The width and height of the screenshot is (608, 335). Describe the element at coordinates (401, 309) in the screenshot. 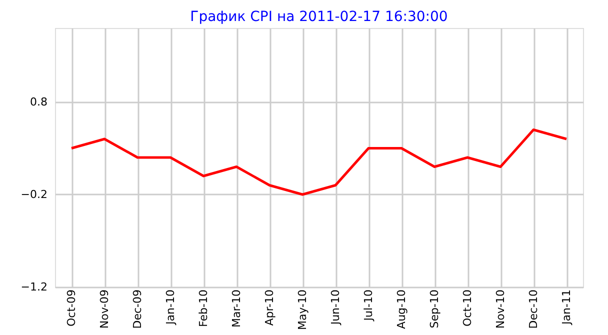

I see `x-tick-label: Aug-10` at that location.